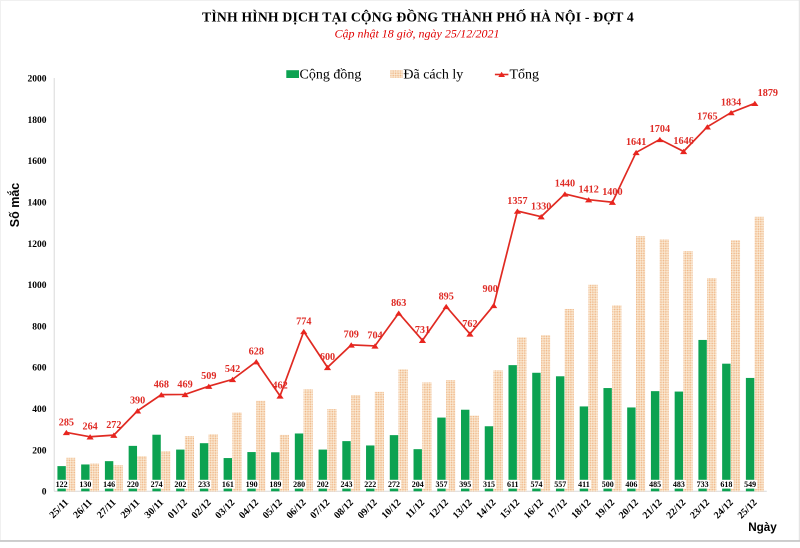  I want to click on svg-text: 549, so click(750, 484).